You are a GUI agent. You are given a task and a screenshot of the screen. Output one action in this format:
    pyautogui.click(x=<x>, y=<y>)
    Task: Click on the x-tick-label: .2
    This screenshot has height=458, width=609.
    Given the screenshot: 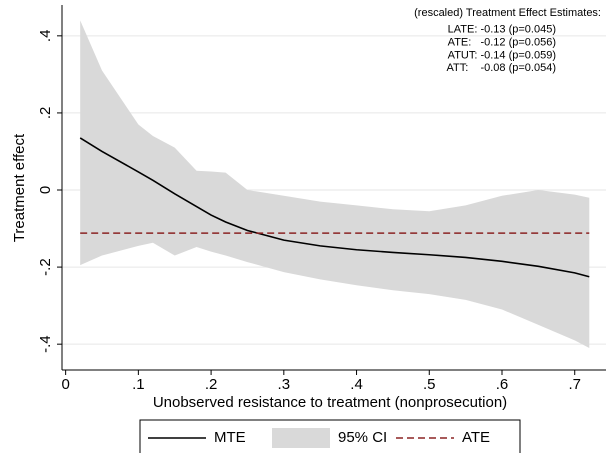 What is the action you would take?
    pyautogui.click(x=211, y=384)
    